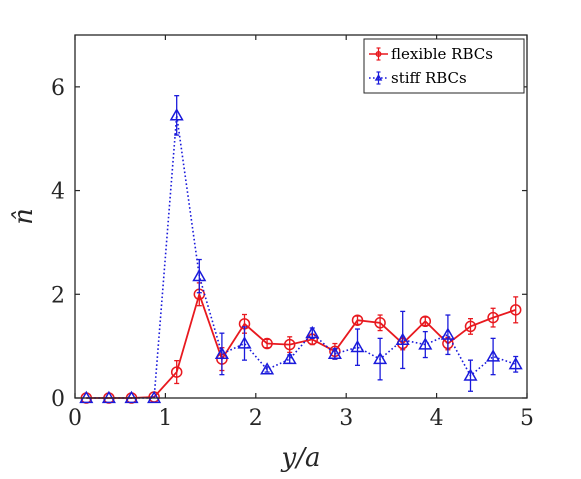 This screenshot has height=479, width=581. What do you see at coordinates (165, 418) in the screenshot?
I see `x-tick-label: 1` at bounding box center [165, 418].